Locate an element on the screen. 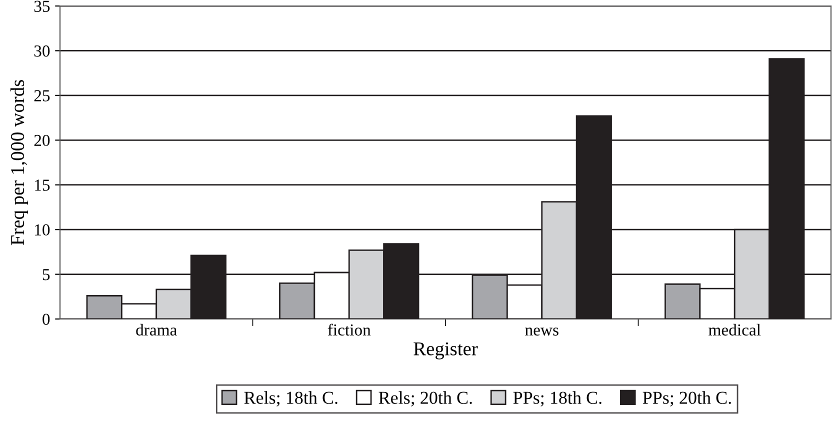 The image size is (837, 422). y-tick-label: 0 is located at coordinates (46, 319).